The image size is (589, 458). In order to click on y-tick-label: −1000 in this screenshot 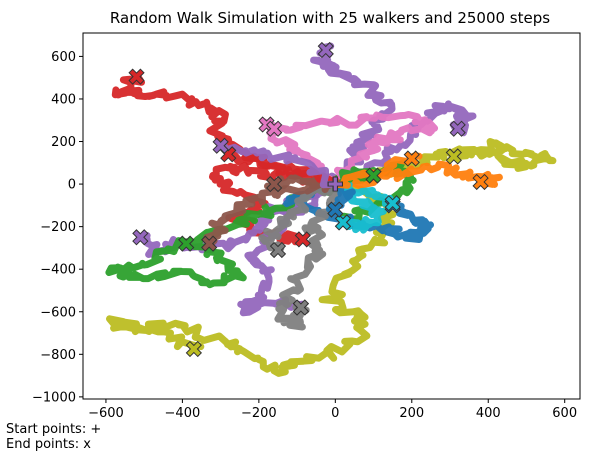, I will do `click(54, 397)`.